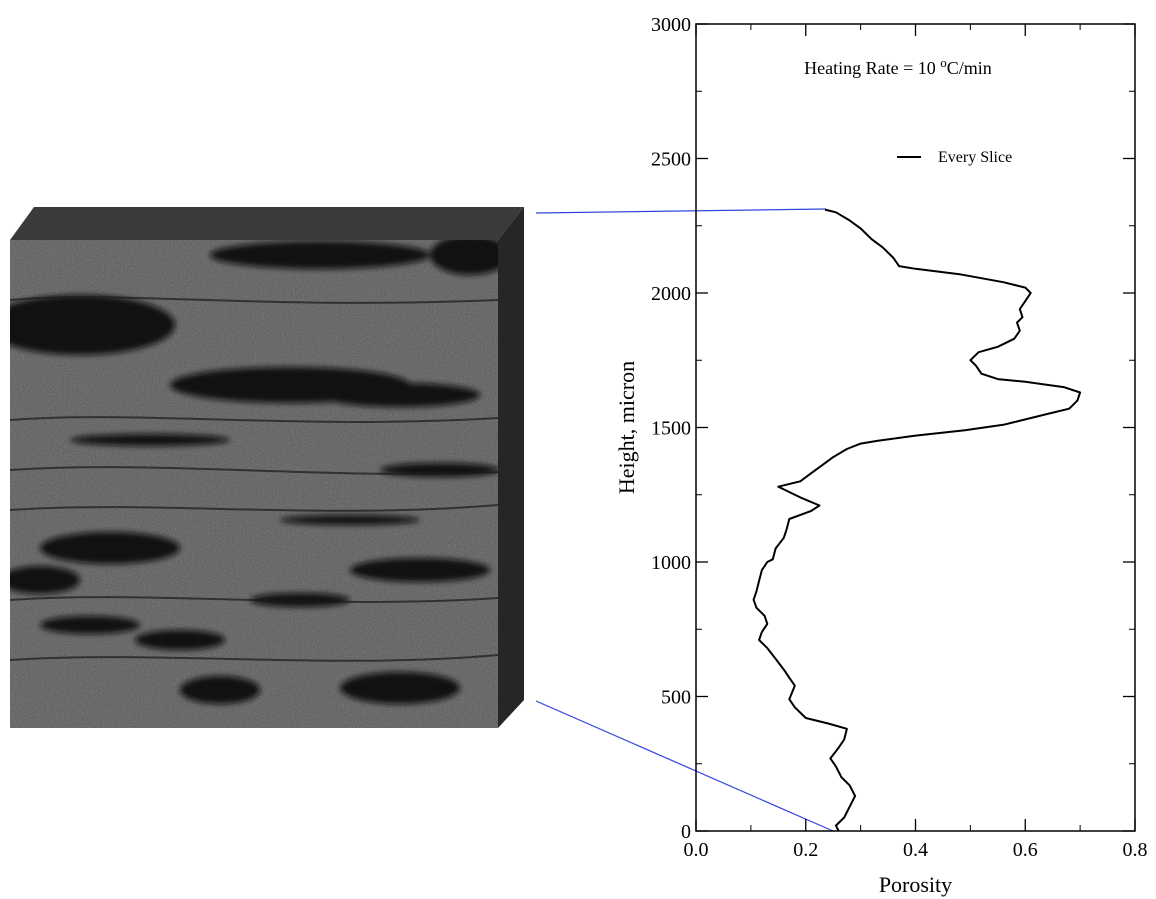  What do you see at coordinates (1025, 850) in the screenshot?
I see `x-tick-label: 0.6` at bounding box center [1025, 850].